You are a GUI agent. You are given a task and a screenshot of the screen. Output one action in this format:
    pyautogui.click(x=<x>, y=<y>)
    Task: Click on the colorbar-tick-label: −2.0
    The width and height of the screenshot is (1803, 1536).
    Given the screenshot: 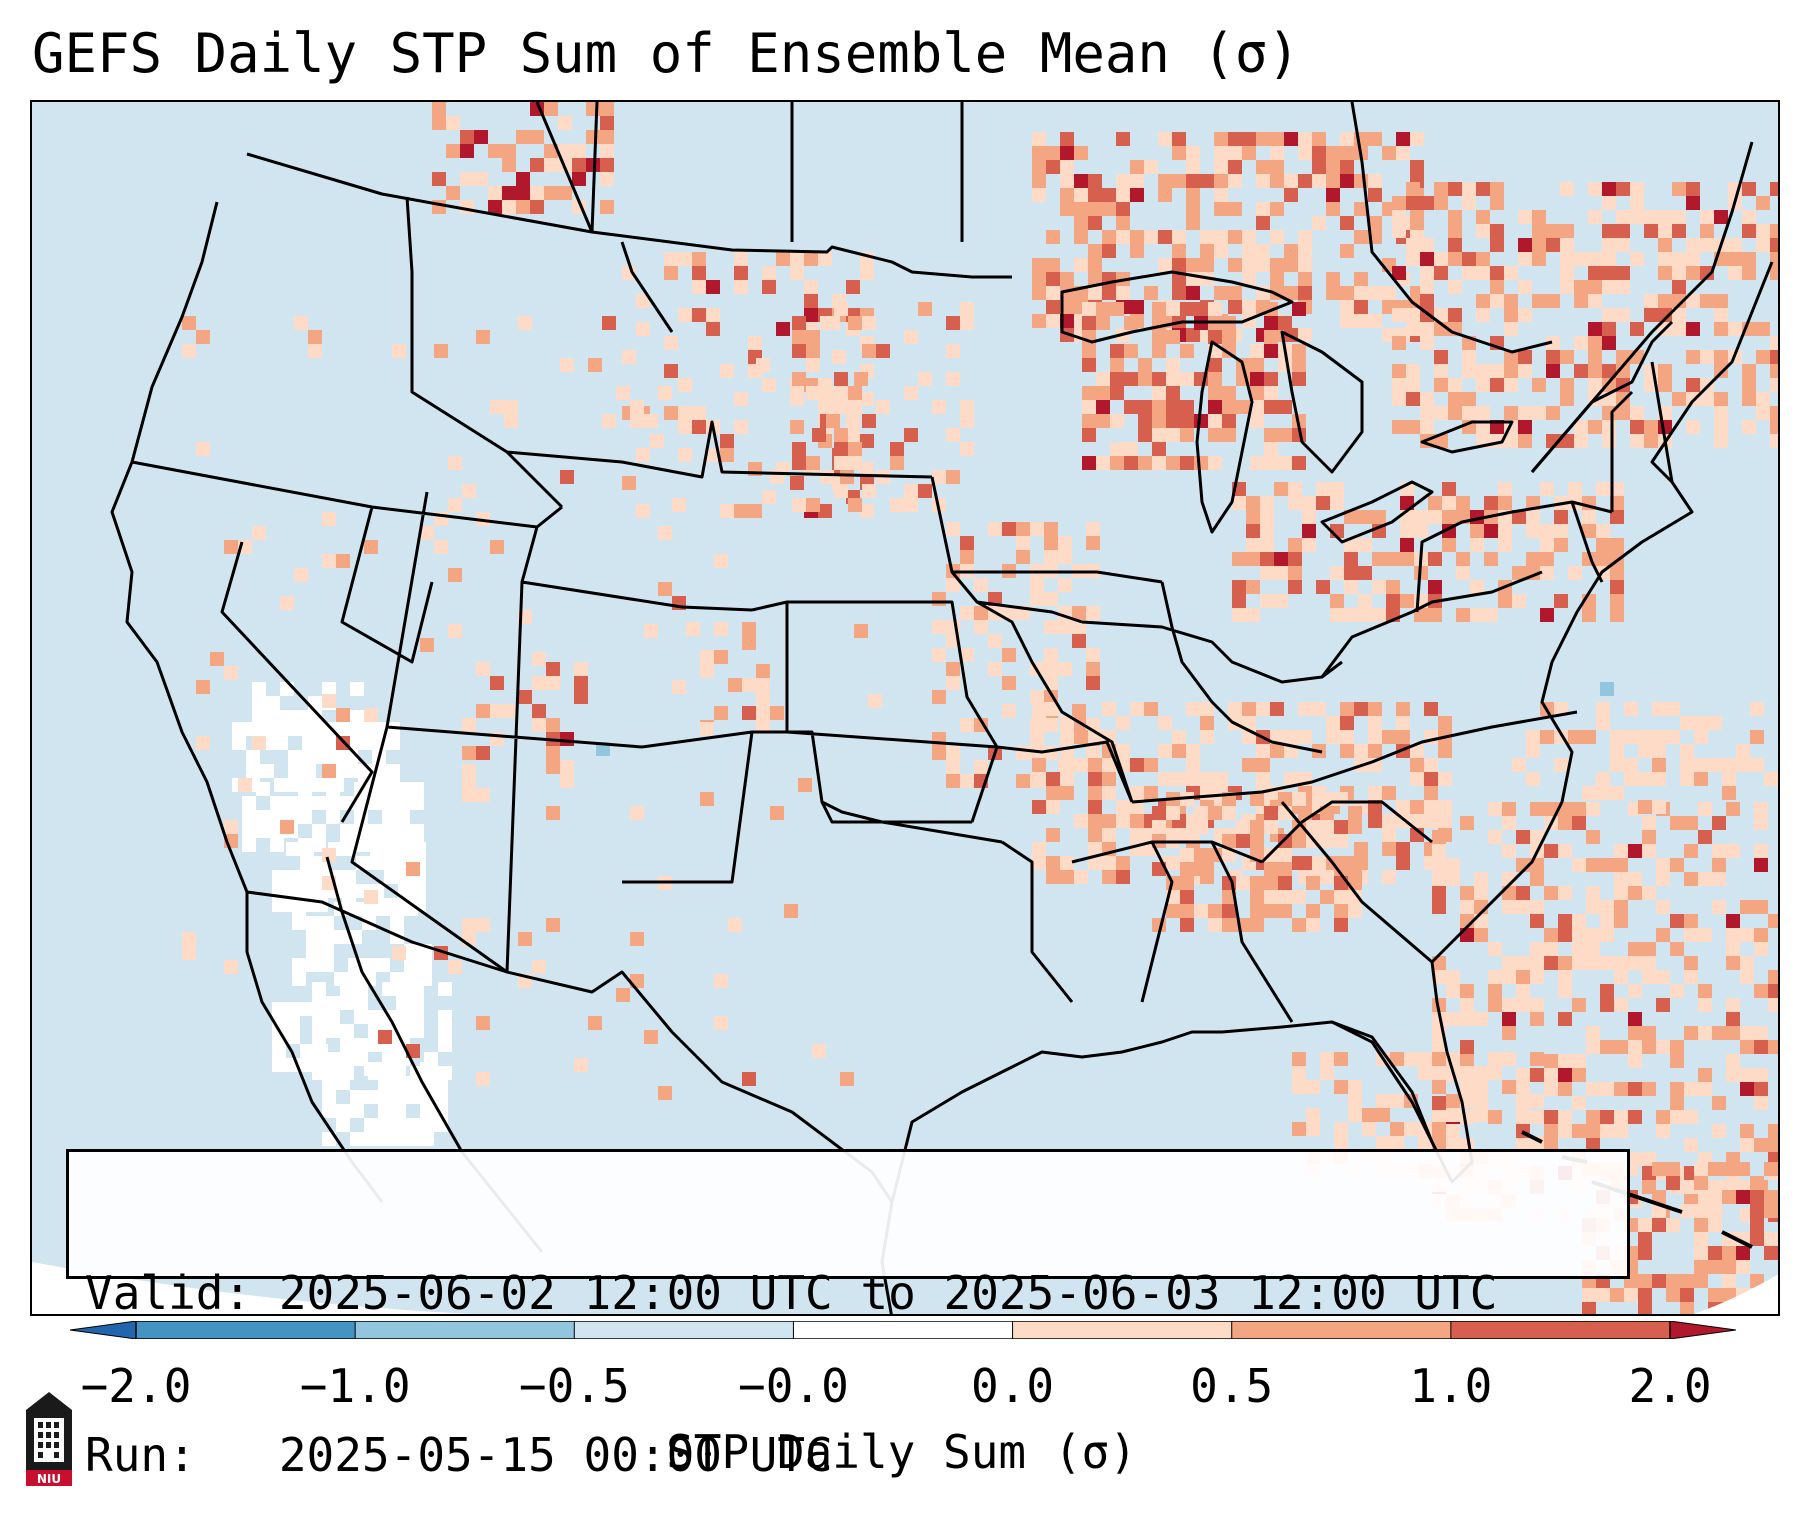 What is the action you would take?
    pyautogui.click(x=136, y=1386)
    